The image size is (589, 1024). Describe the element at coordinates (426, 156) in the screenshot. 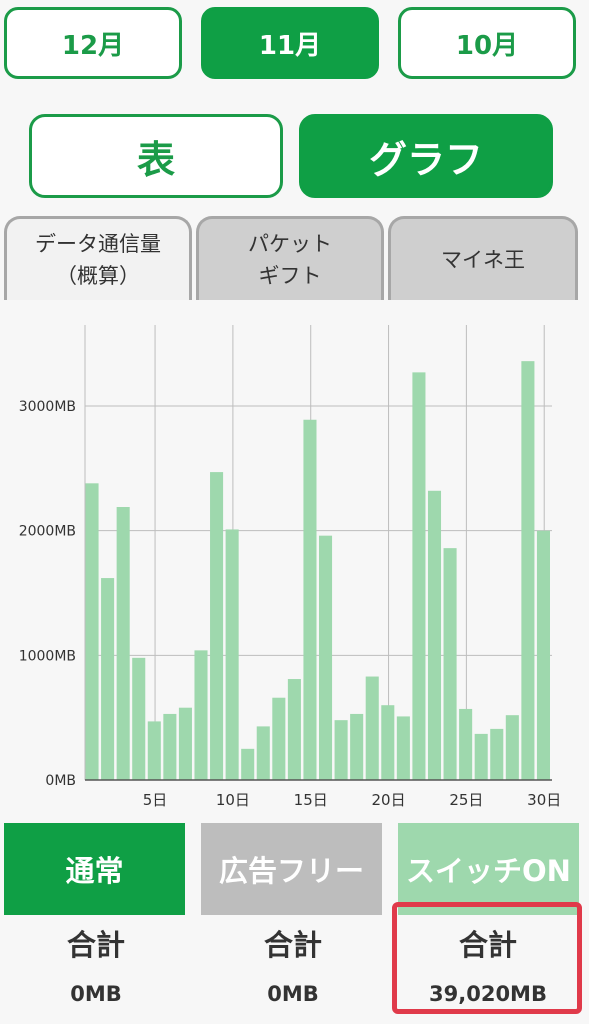

I see `graph-view-button: グラフ` at that location.